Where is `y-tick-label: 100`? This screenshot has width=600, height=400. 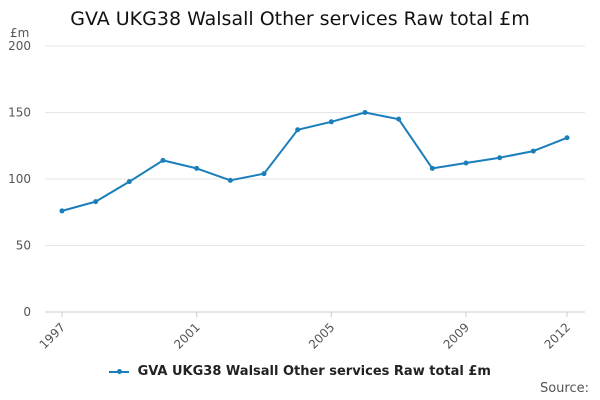
y-tick-label: 100 is located at coordinates (19, 179).